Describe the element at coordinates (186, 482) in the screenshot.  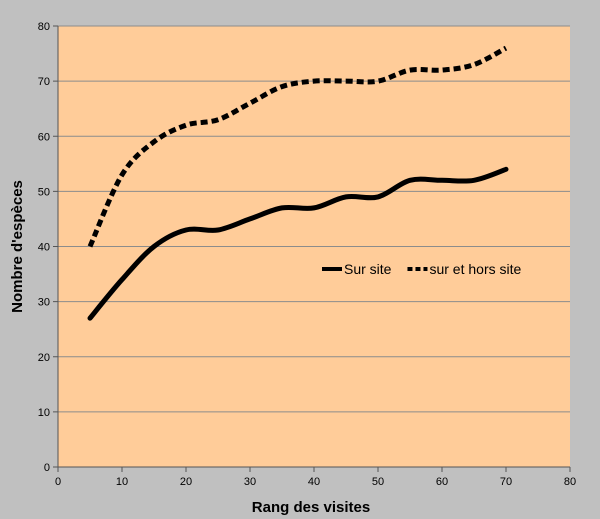
I see `x-tick-label: 20` at that location.